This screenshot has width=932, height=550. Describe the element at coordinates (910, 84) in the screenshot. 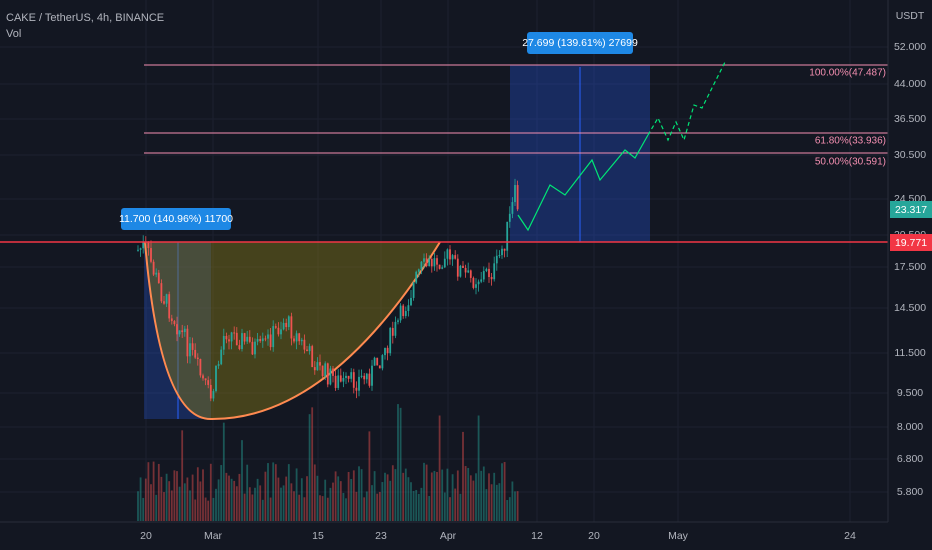

I see `price-label: 44.000` at that location.